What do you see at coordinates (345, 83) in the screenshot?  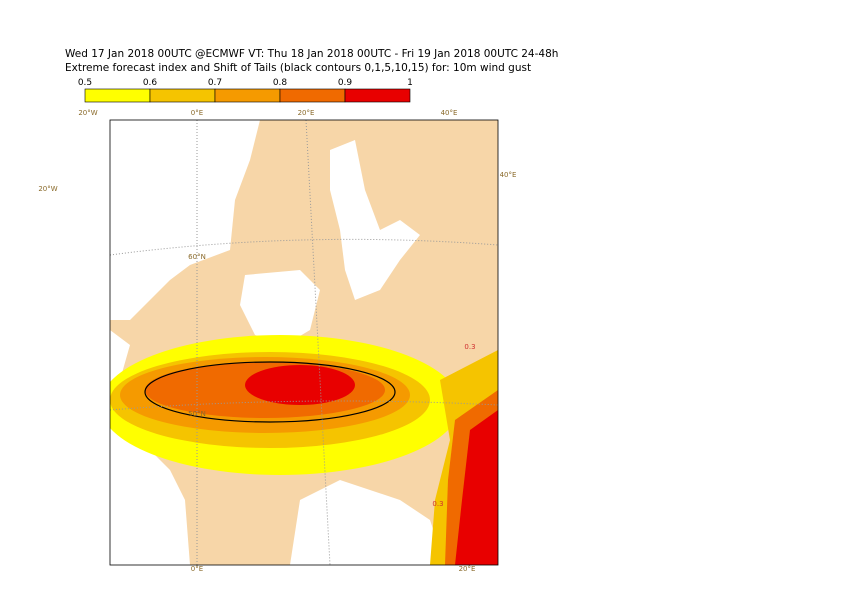 I see `colorbar-label: 0.9` at bounding box center [345, 83].